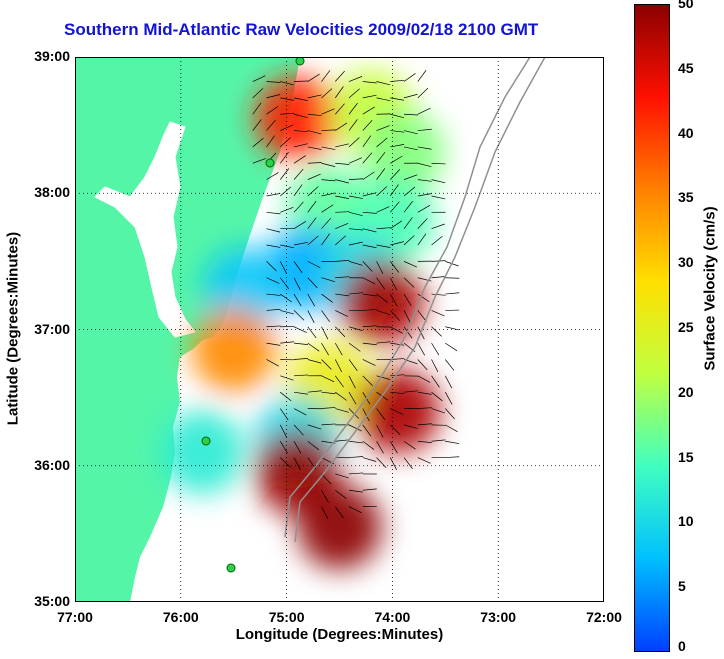 The image size is (724, 659). Describe the element at coordinates (686, 327) in the screenshot. I see `colorbar-tick-label: 25` at that location.